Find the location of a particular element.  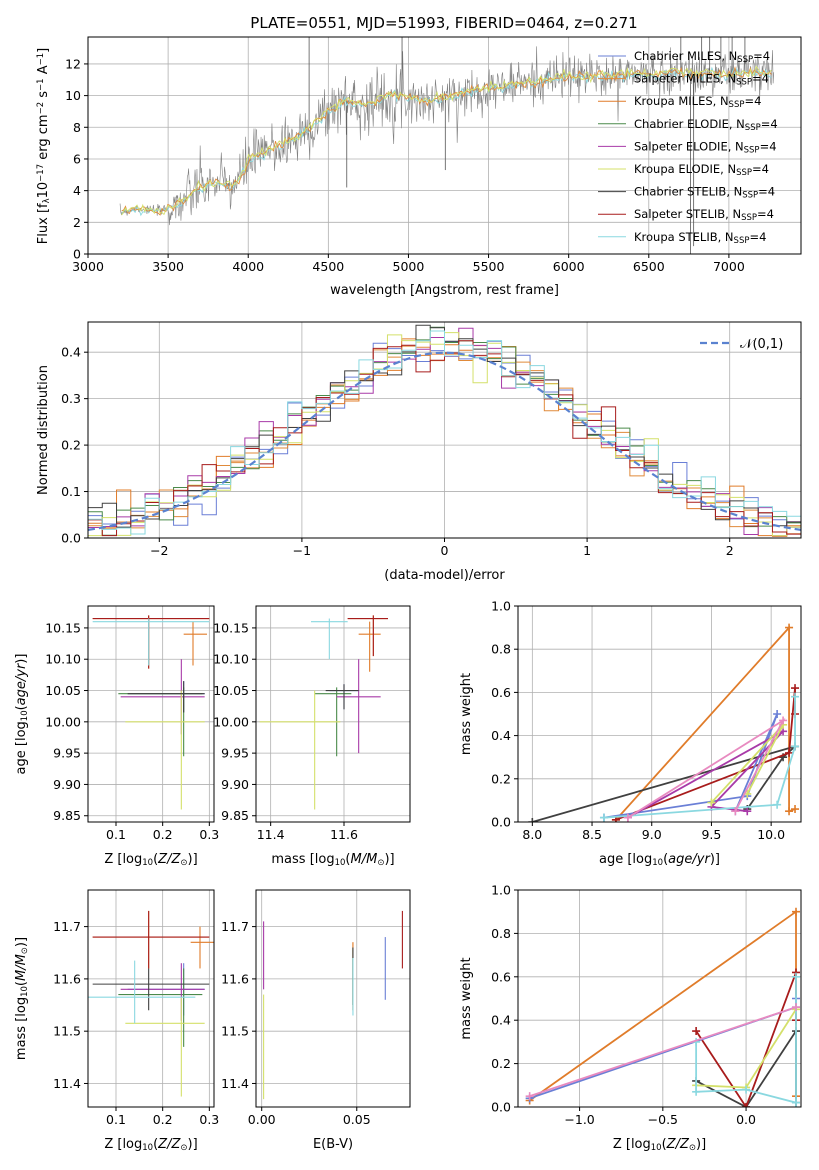

histogram-panel-ytick-label: 0.3 is located at coordinates (71, 398).